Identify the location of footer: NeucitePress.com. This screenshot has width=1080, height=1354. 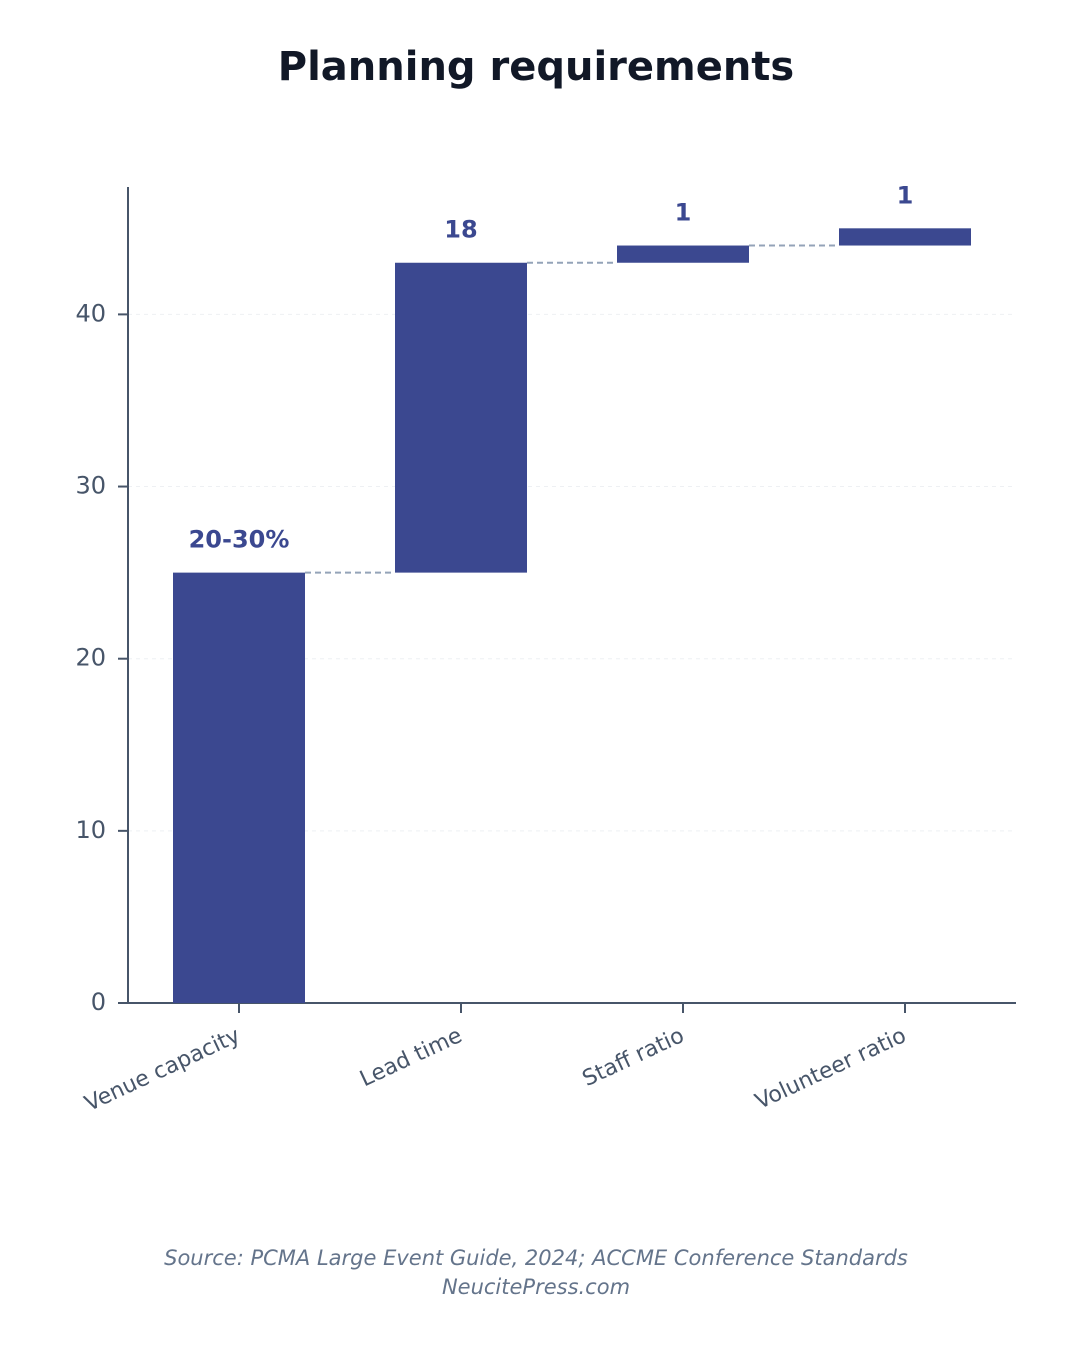
(536, 1287).